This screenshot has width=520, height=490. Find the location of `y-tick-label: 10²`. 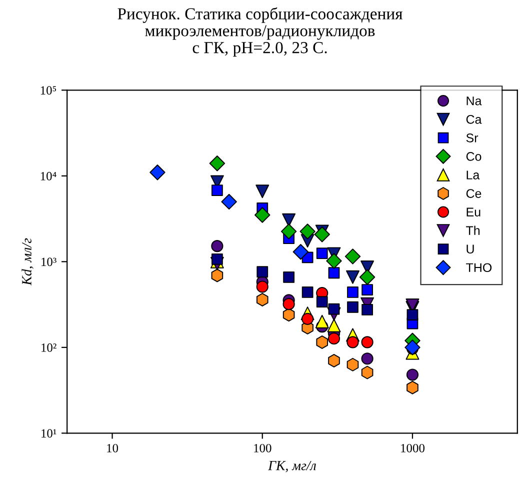

y-tick-label: 10² is located at coordinates (49, 347).